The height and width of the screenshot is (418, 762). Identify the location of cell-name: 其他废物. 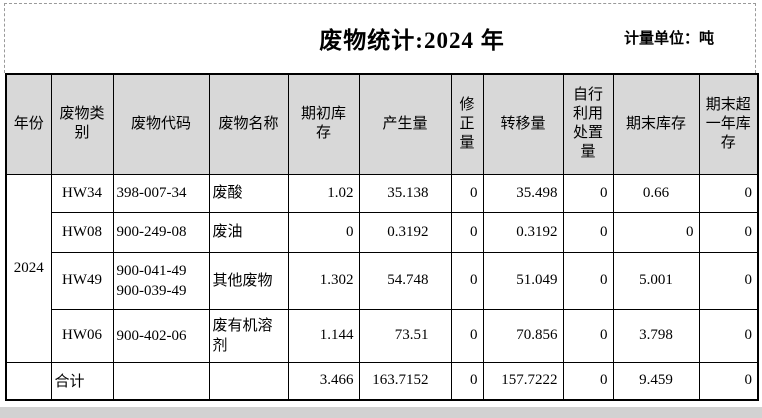
(248, 280).